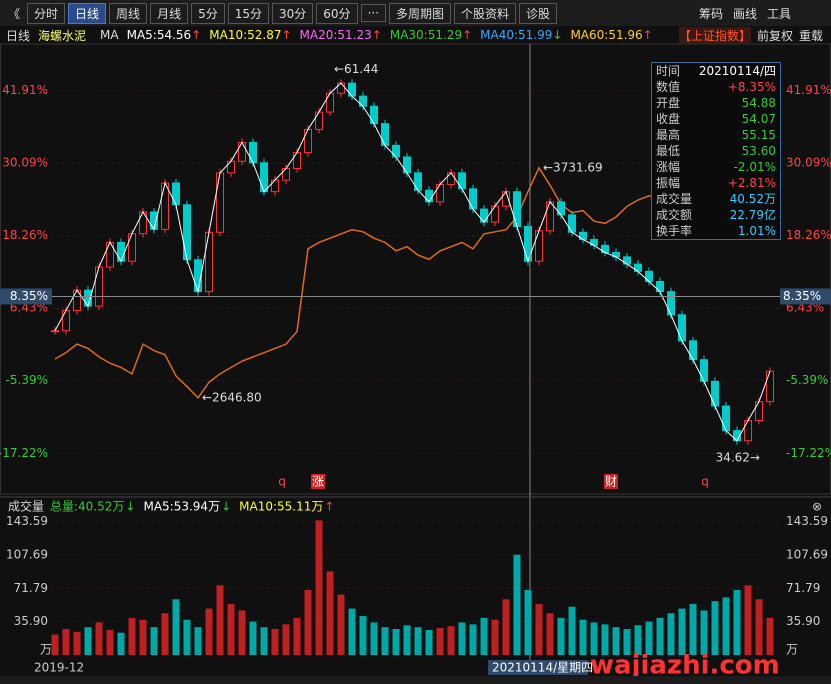 The image size is (831, 684). What do you see at coordinates (810, 36) in the screenshot?
I see `legend-button: 重载` at bounding box center [810, 36].